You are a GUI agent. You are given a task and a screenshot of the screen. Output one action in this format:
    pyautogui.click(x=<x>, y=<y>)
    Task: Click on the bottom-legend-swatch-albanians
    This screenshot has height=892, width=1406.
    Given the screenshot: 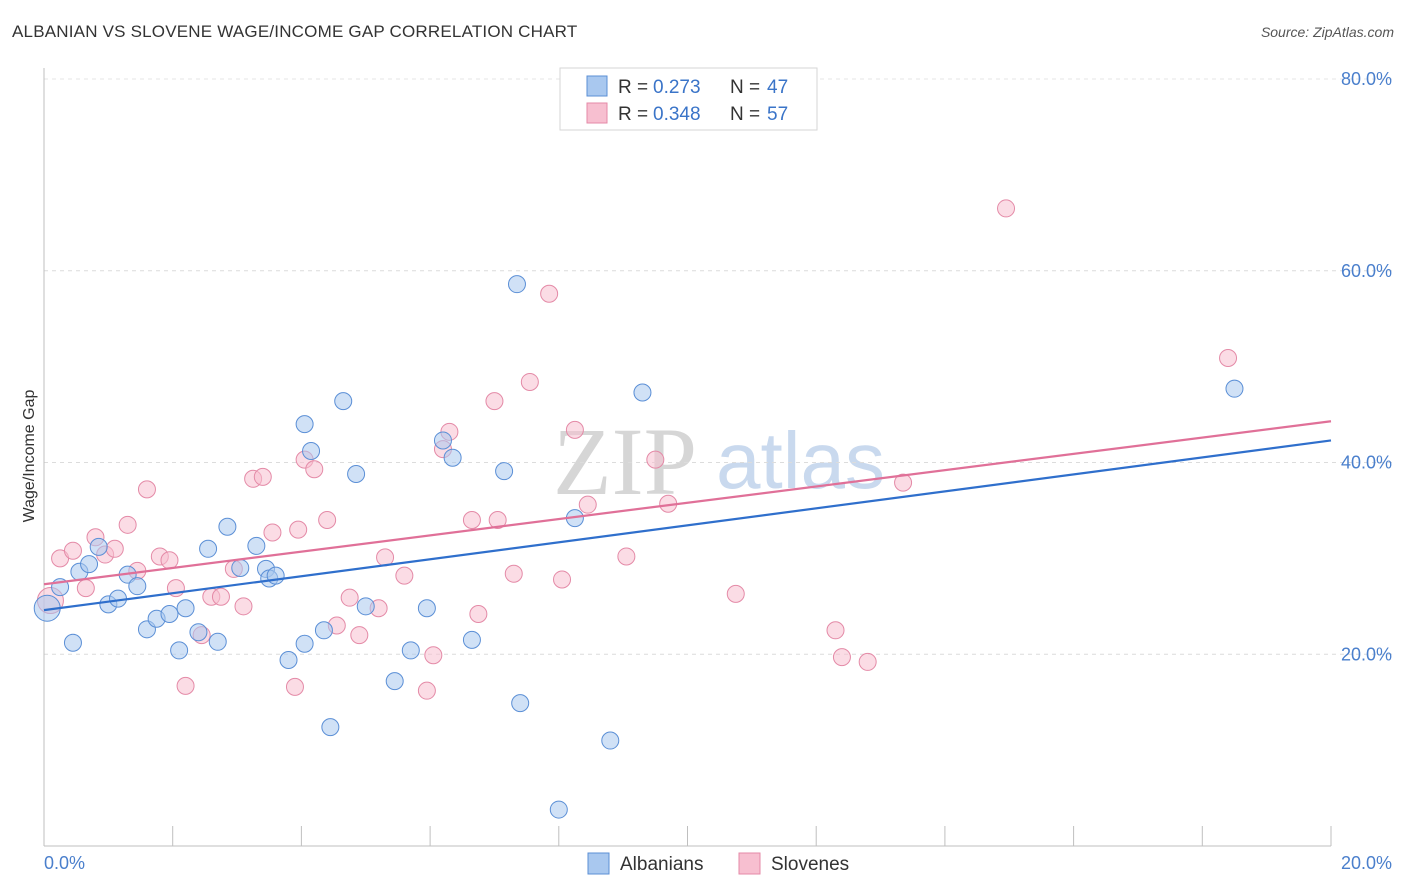 What is the action you would take?
    pyautogui.click(x=598, y=863)
    